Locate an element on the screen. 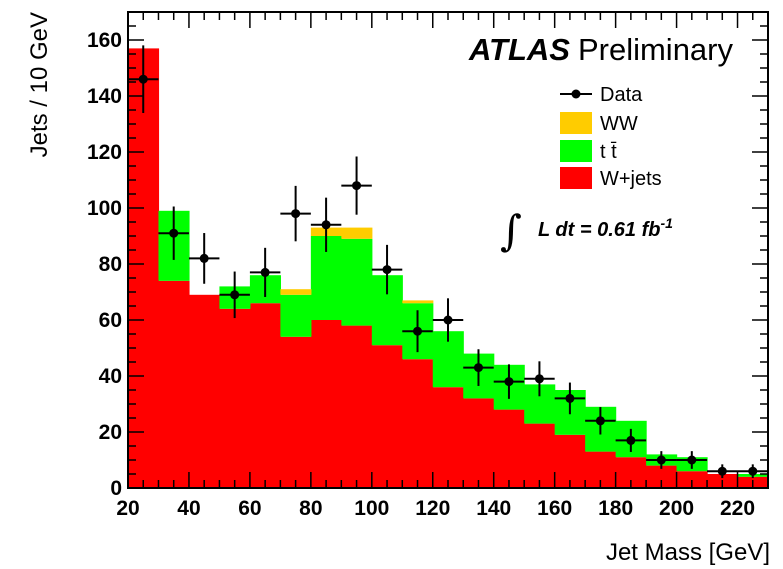 Image resolution: width=783 pixels, height=569 pixels. legend-data-label: Data is located at coordinates (621, 95).